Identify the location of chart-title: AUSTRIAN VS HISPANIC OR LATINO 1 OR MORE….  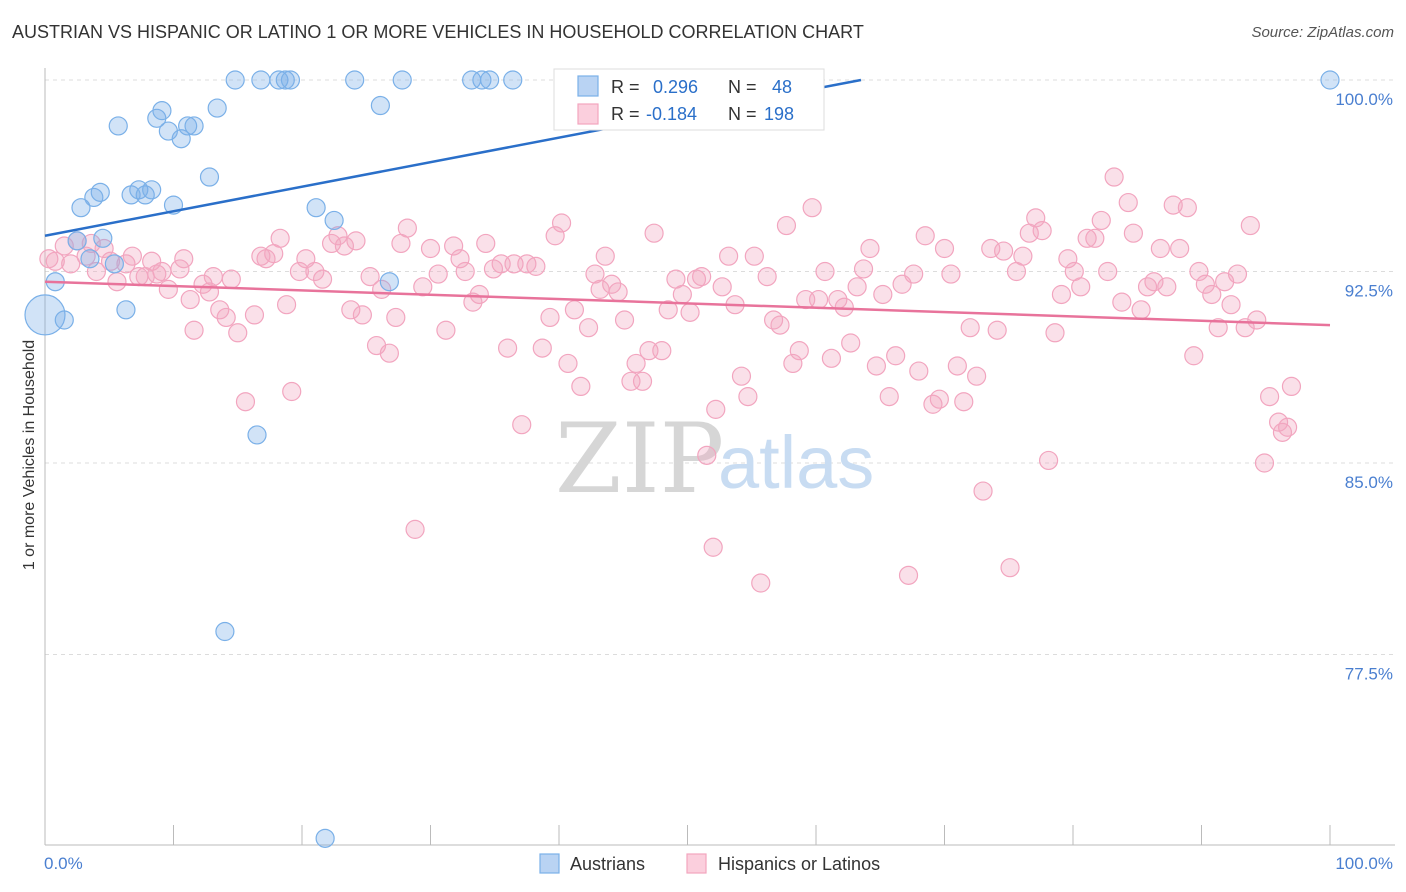
(438, 32).